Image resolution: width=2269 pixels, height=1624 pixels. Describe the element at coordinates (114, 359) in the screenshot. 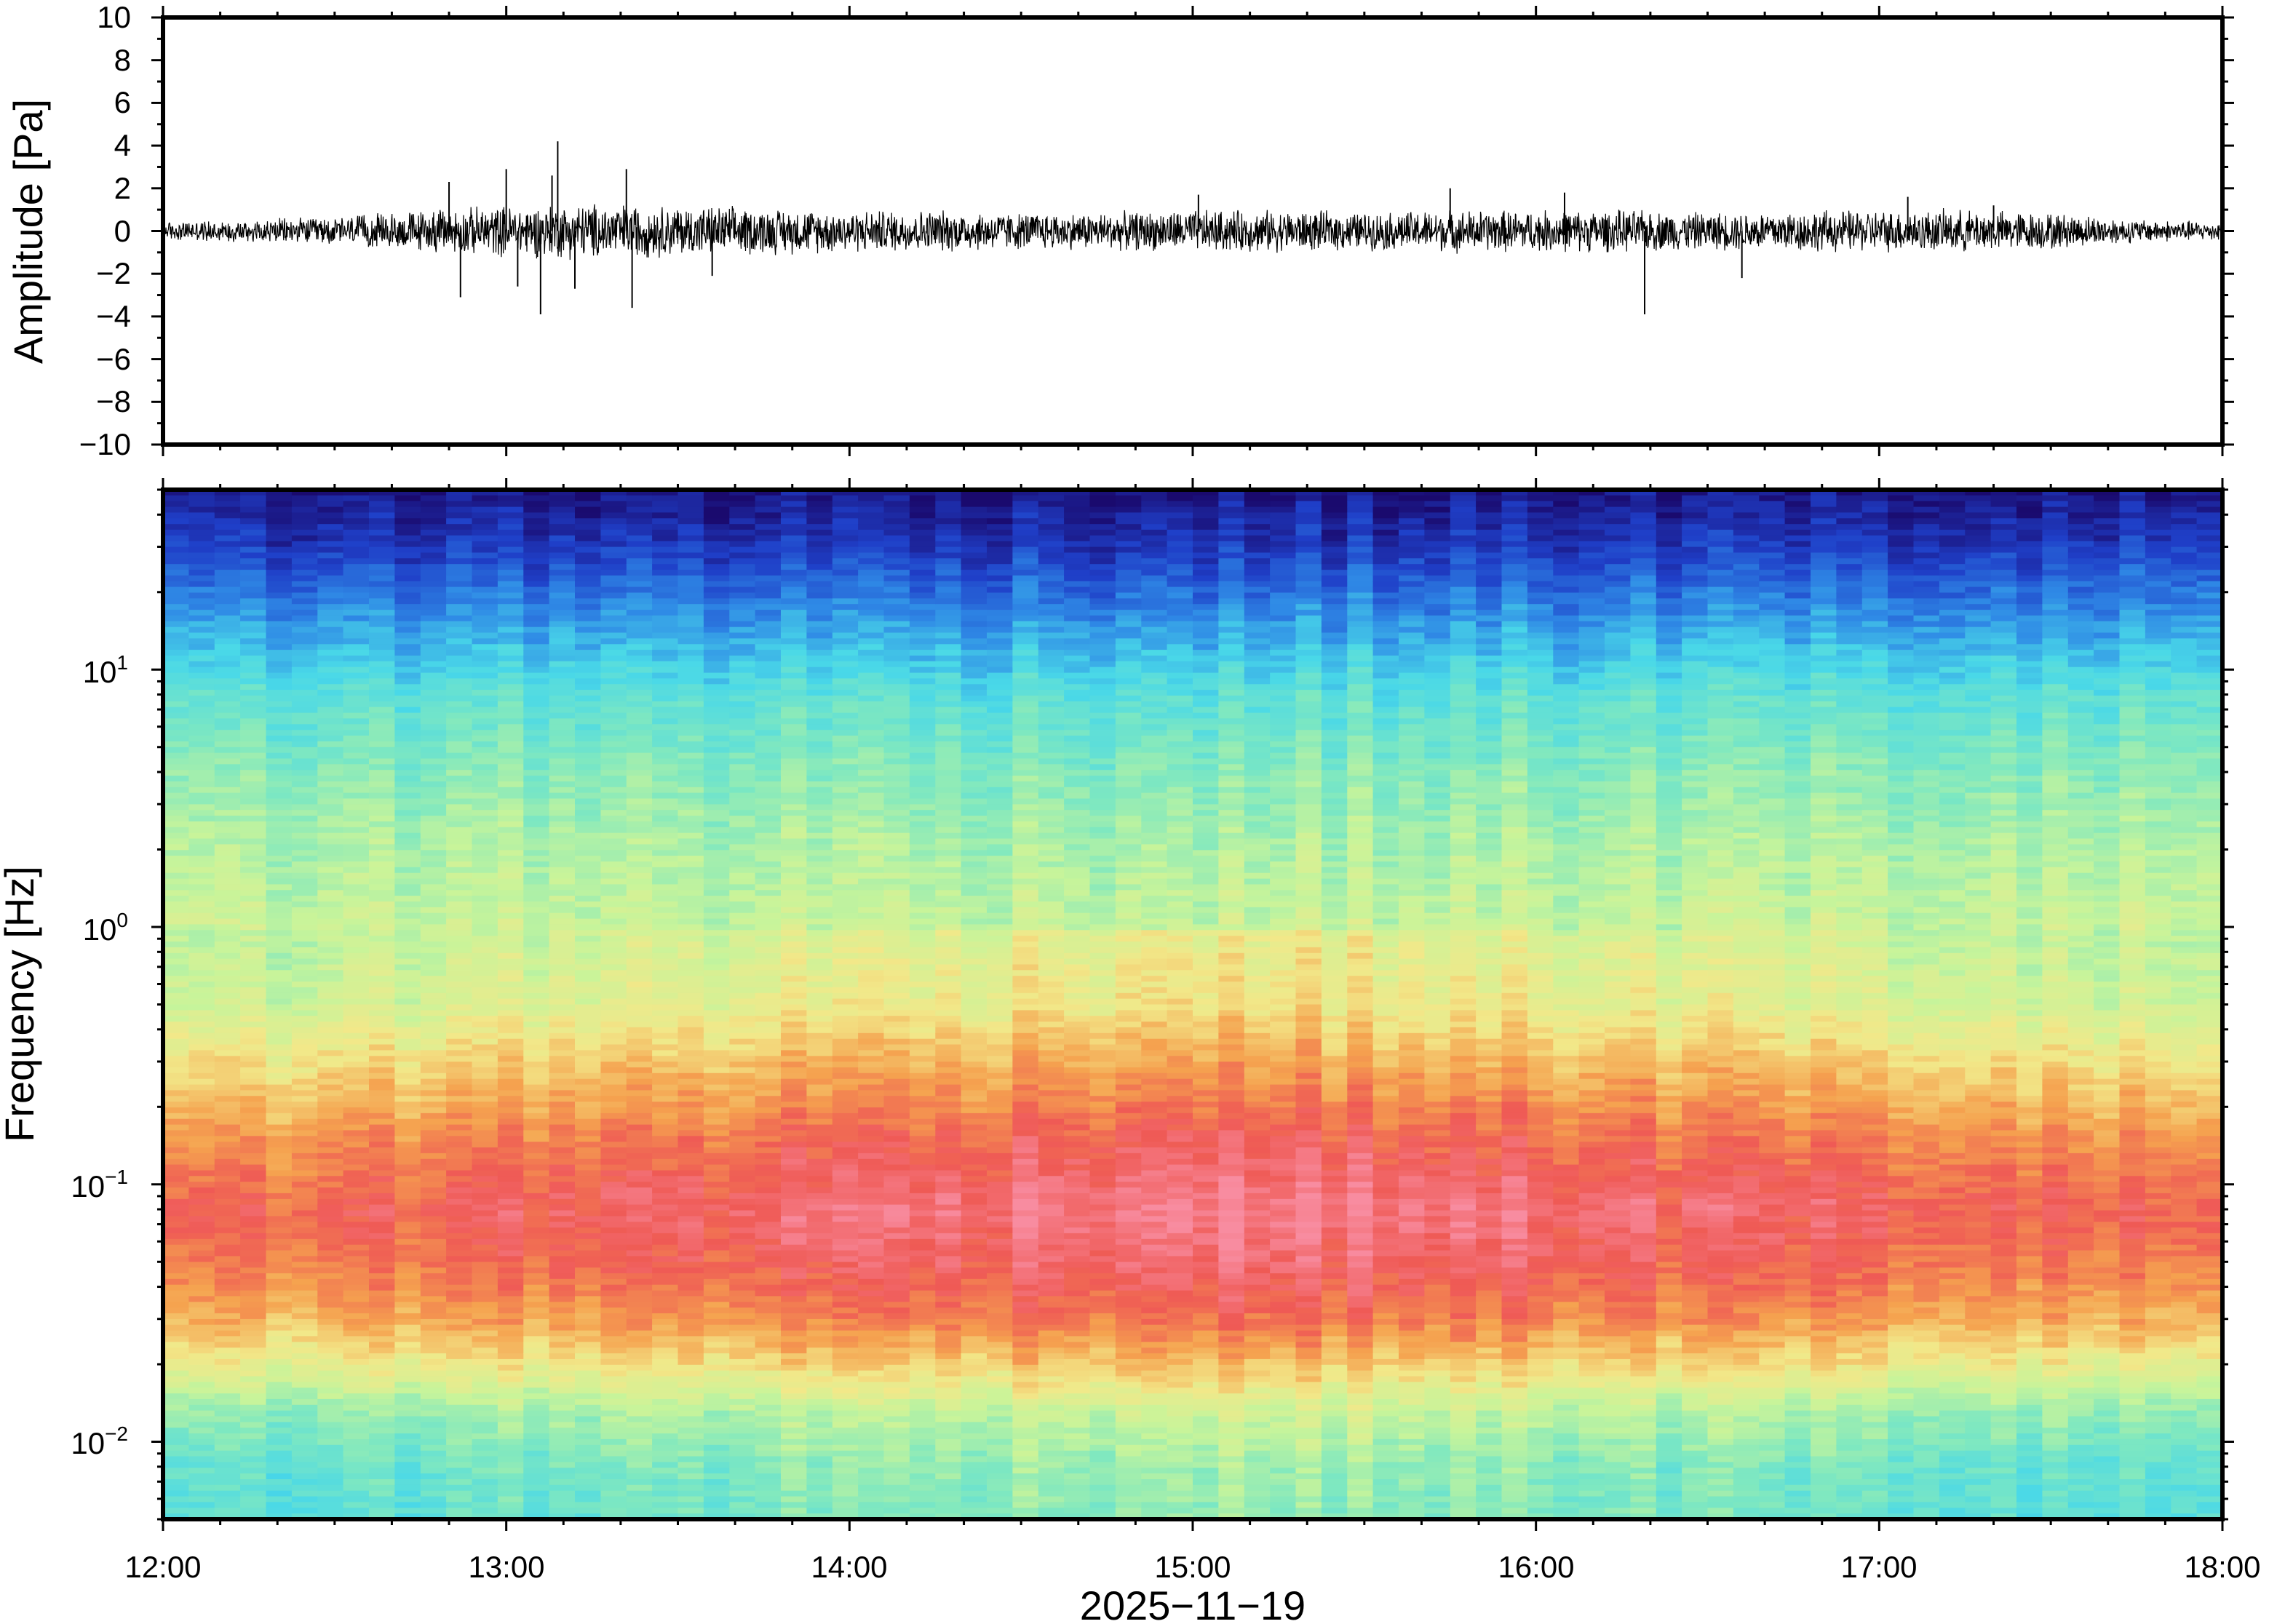

I see `y-tick-label-minus-6: −6` at that location.